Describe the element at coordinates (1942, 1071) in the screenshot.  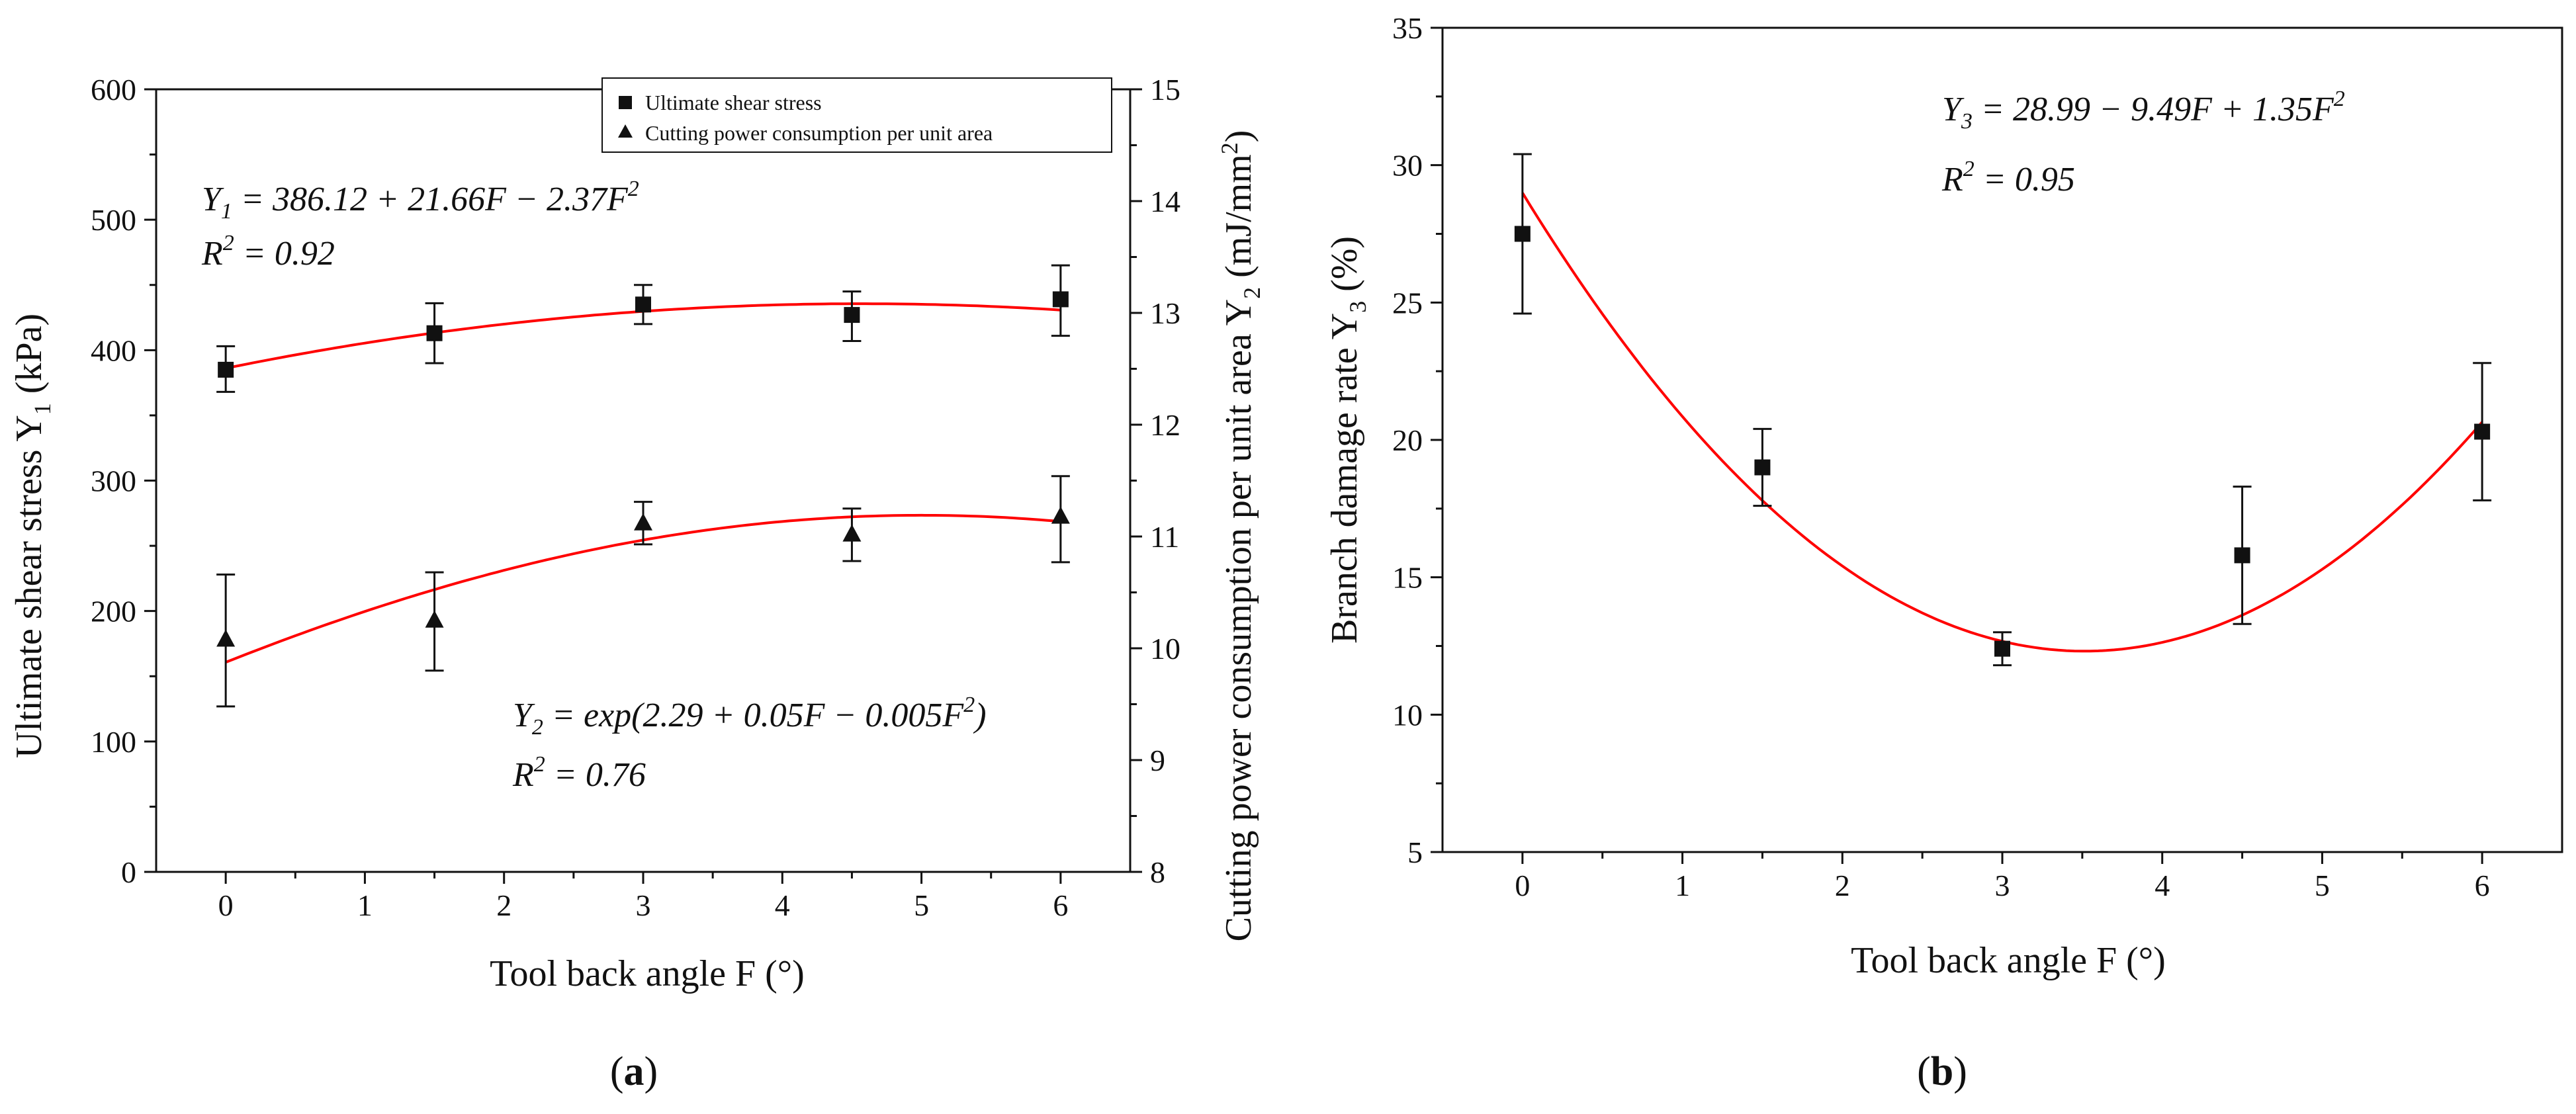
I see `panel-b-label: (b)` at that location.